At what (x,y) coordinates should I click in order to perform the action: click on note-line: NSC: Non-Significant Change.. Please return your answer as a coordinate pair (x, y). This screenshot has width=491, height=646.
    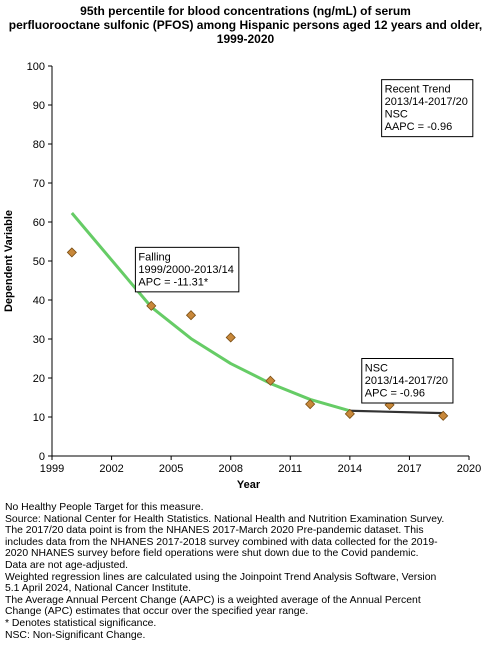
    Looking at the image, I should click on (75, 635).